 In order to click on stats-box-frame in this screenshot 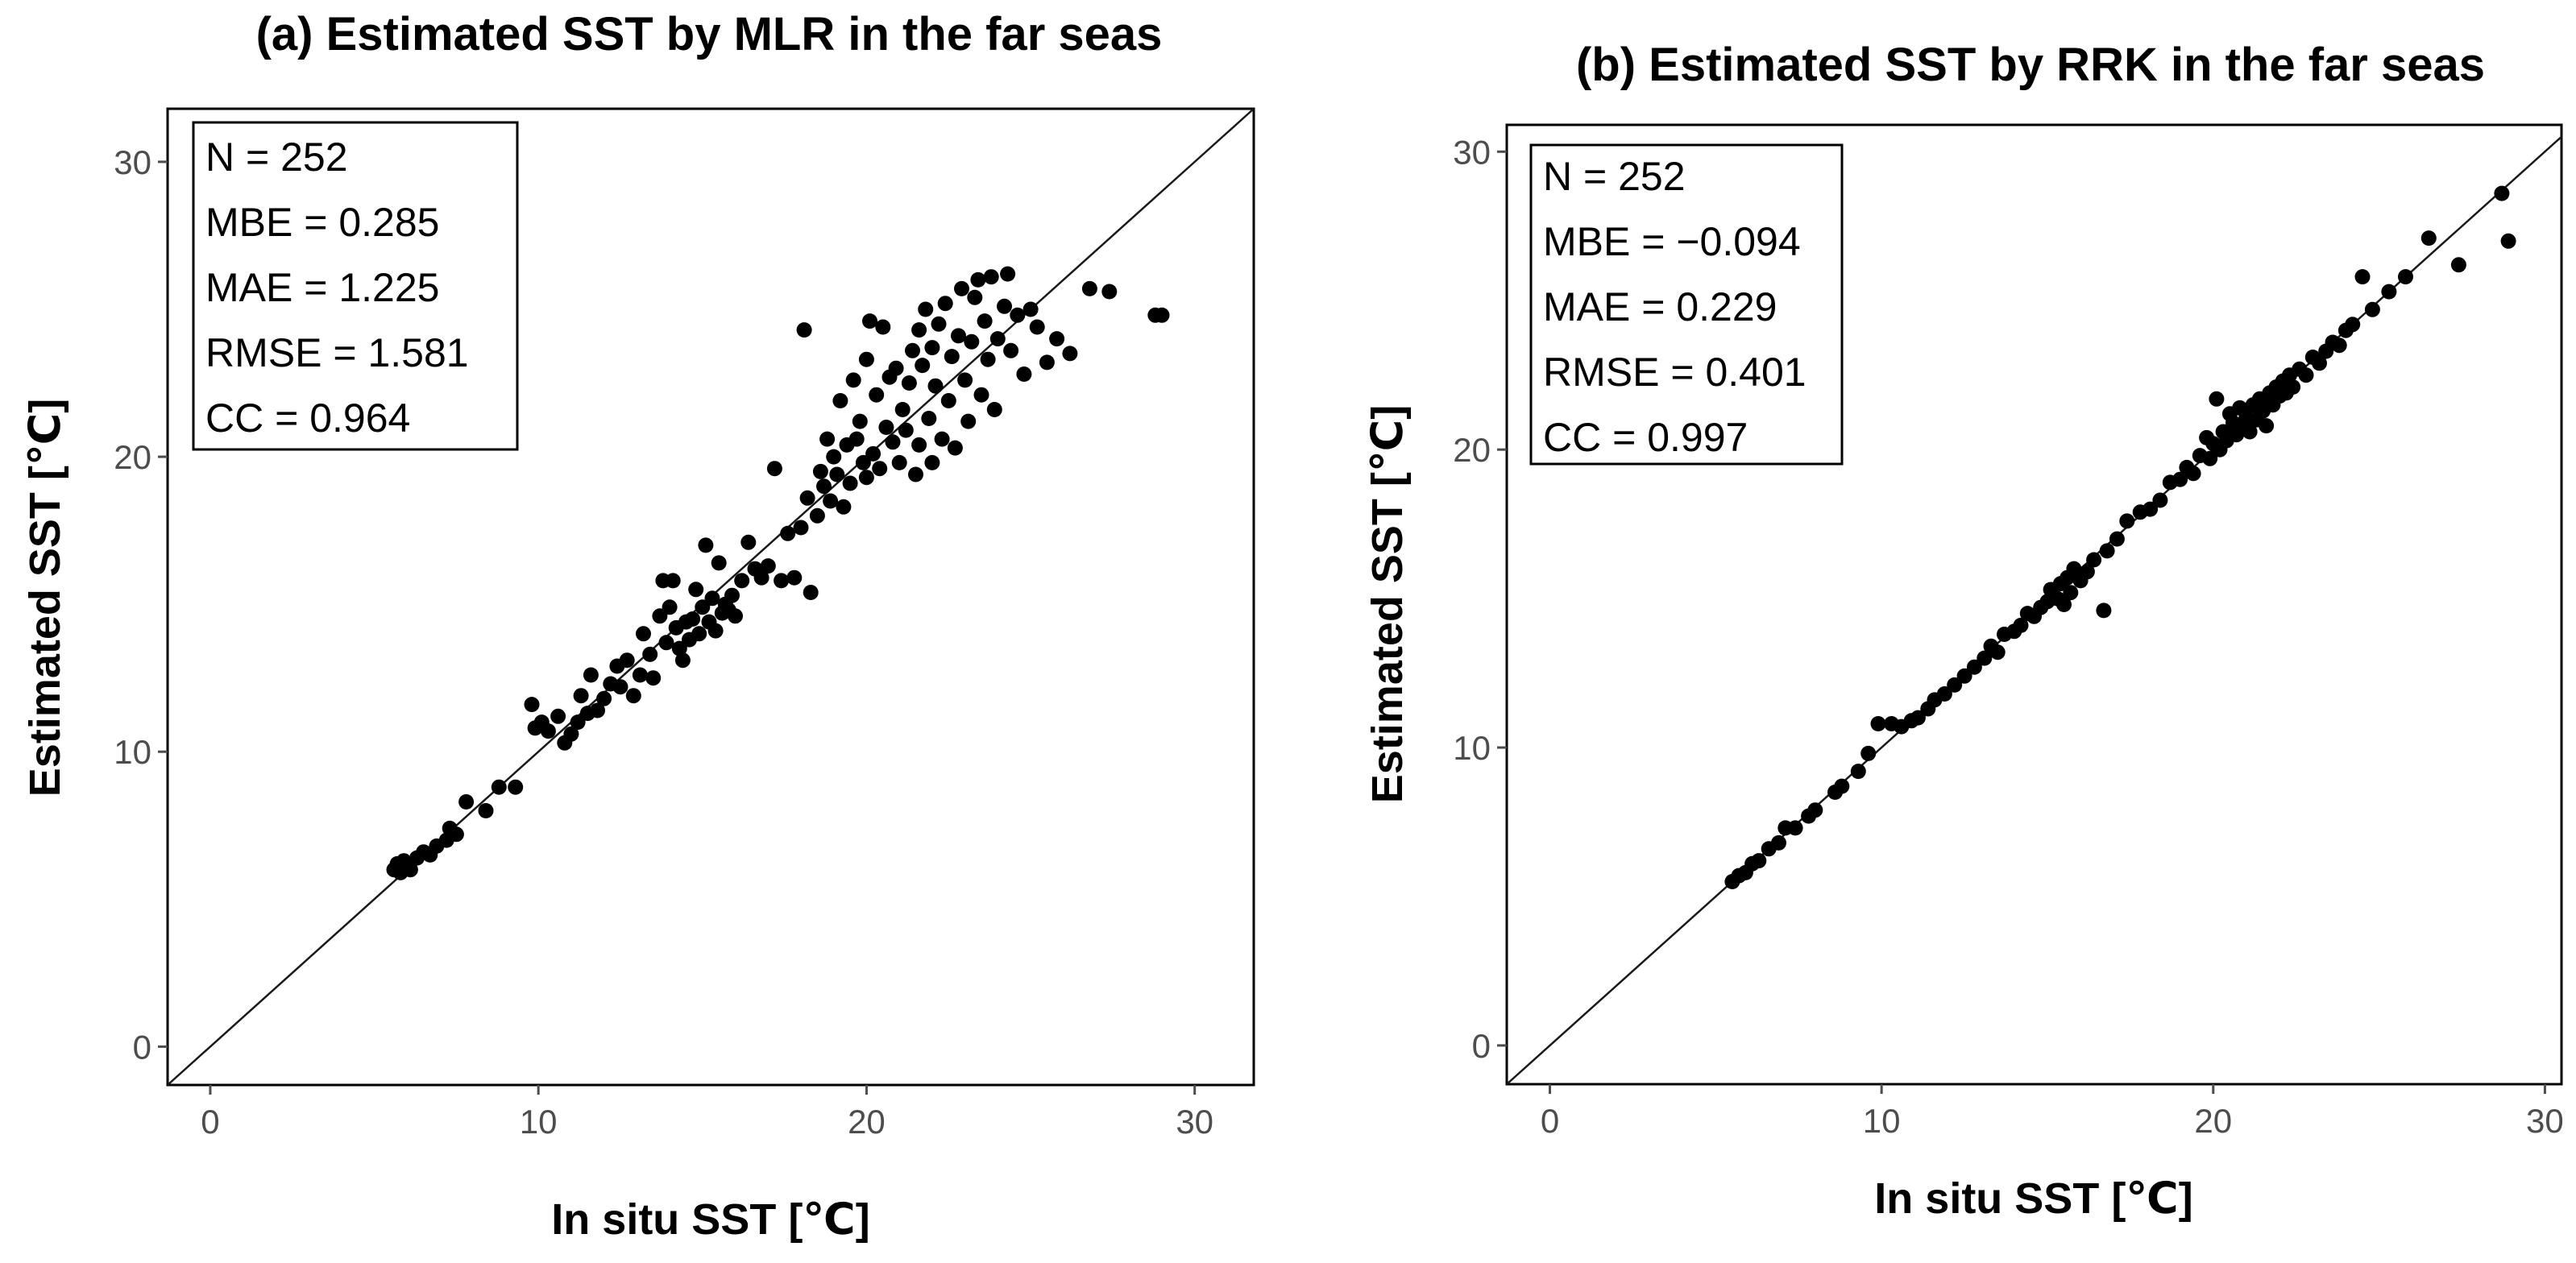, I will do `click(355, 286)`.